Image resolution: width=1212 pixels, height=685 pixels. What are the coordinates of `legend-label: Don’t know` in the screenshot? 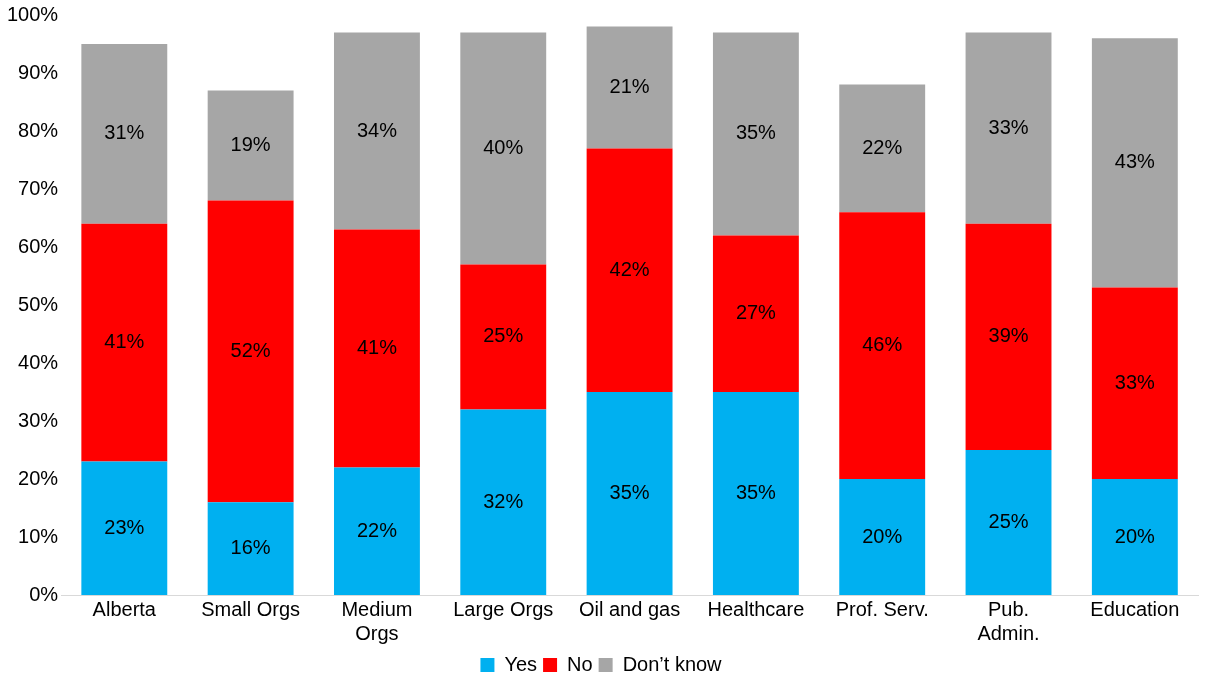 It's located at (672, 663).